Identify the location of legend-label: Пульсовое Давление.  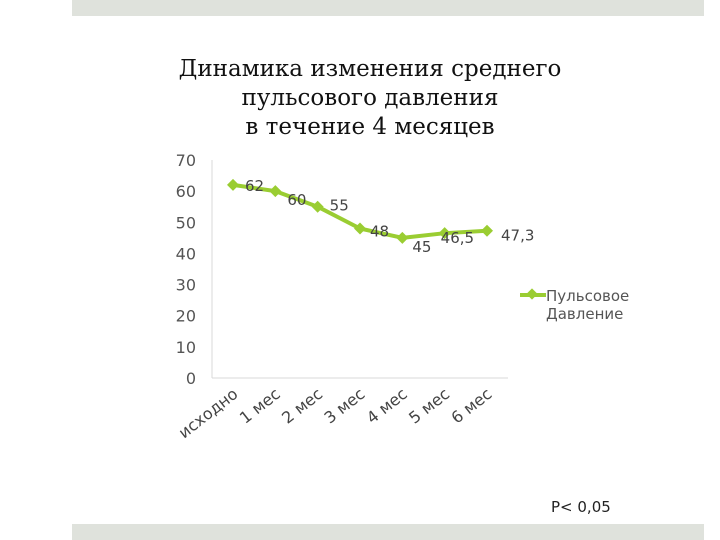
(588, 305).